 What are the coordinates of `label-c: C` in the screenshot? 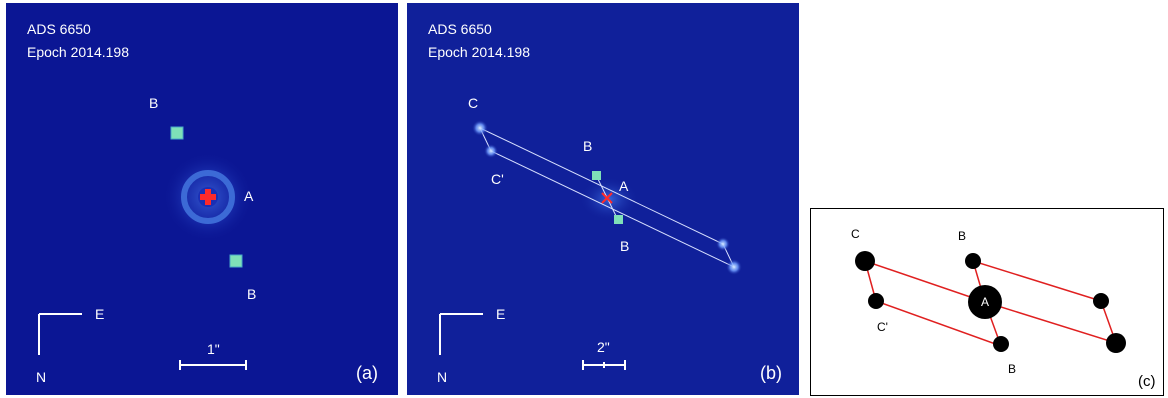 It's located at (473, 103).